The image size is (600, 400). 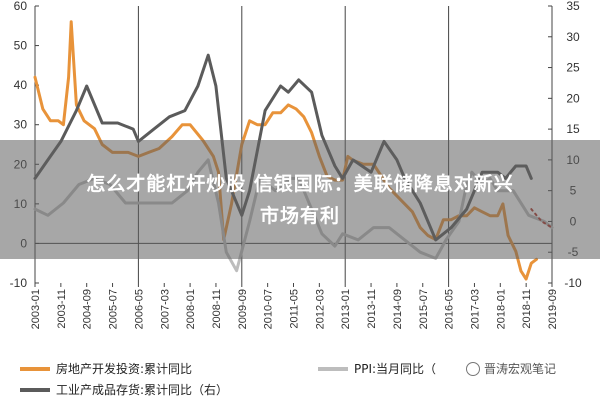 I want to click on legend-item-inventory: 工业产成品存货:累计同比（右）, so click(x=124, y=389).